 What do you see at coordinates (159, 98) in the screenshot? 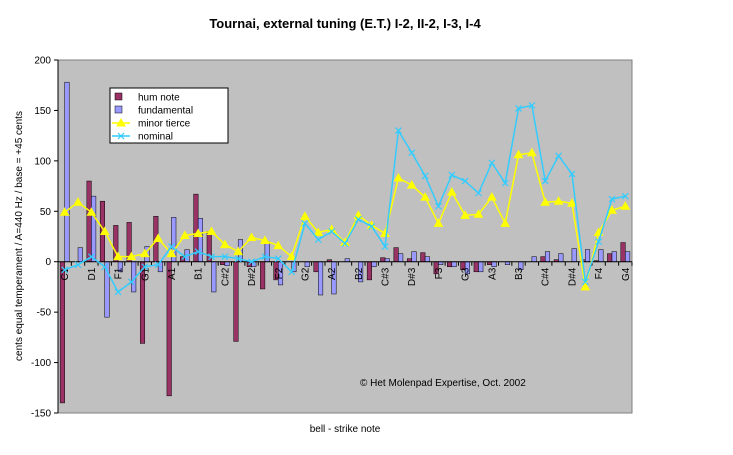
I see `legend-label: hum note` at bounding box center [159, 98].